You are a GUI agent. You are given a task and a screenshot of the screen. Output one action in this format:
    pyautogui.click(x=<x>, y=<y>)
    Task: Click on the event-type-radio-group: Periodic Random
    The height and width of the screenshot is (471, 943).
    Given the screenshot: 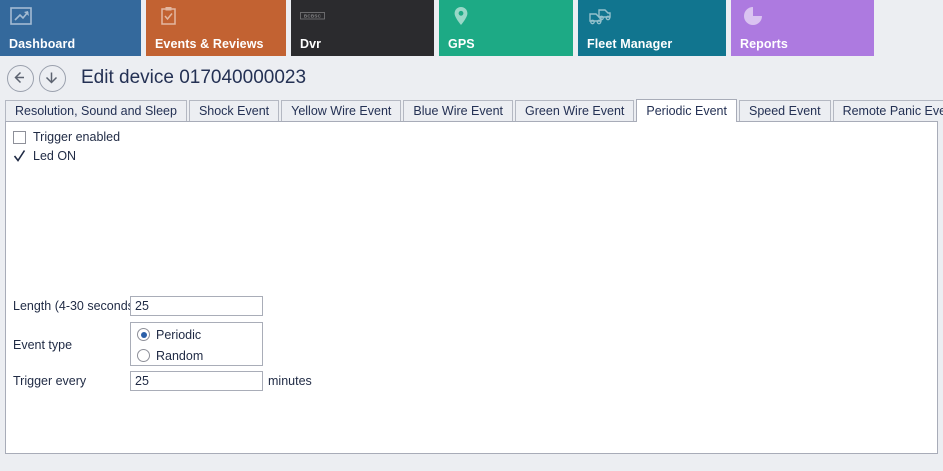 What is the action you would take?
    pyautogui.click(x=196, y=344)
    